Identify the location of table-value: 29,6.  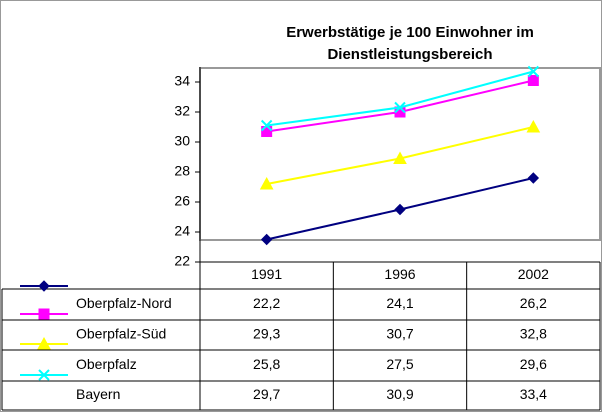
(533, 364).